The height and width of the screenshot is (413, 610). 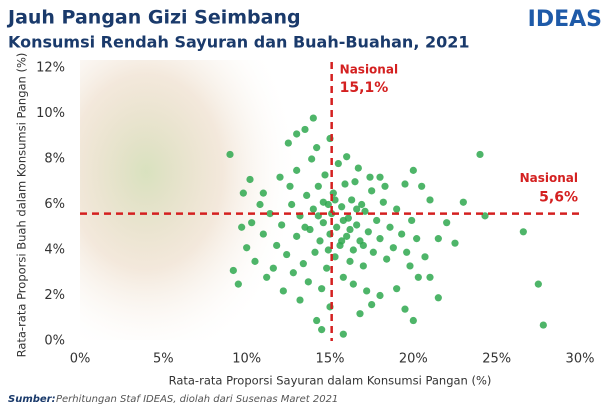 I want to click on y-tick-label: 4%, so click(x=54, y=250).